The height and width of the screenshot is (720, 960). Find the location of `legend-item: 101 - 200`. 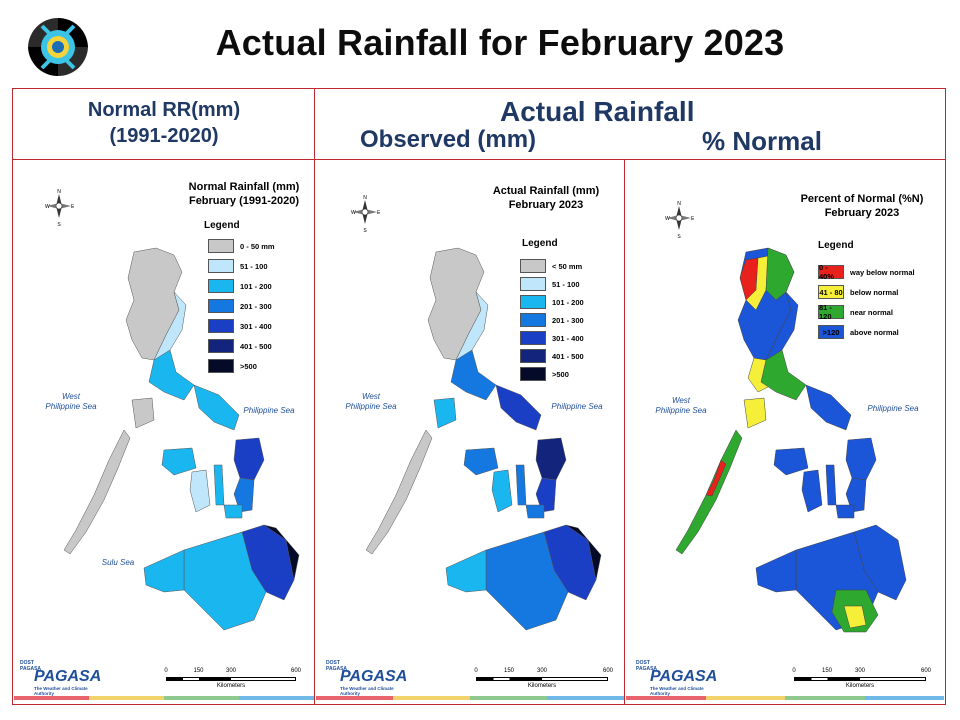

legend-item: 101 - 200 is located at coordinates (240, 286).